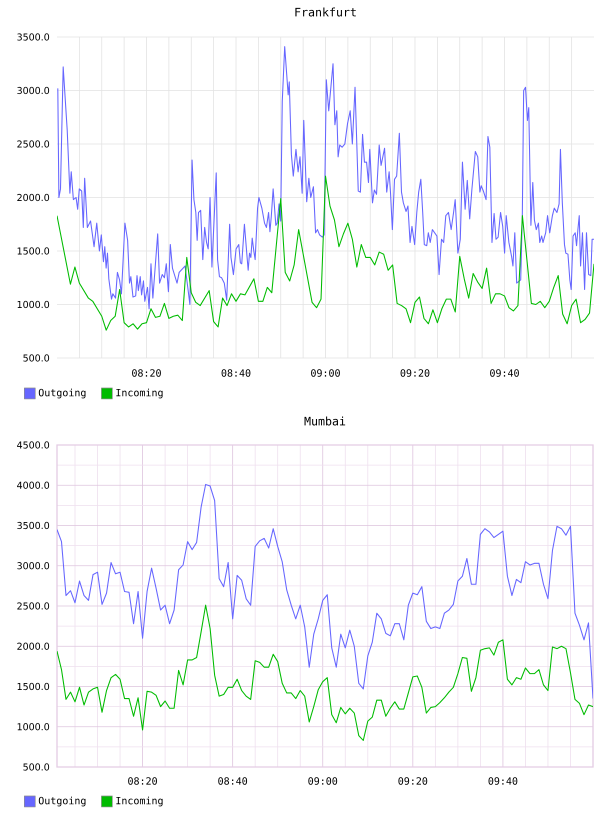 Image resolution: width=608 pixels, height=816 pixels. Describe the element at coordinates (33, 485) in the screenshot. I see `y-tick-label: 4000.0` at that location.